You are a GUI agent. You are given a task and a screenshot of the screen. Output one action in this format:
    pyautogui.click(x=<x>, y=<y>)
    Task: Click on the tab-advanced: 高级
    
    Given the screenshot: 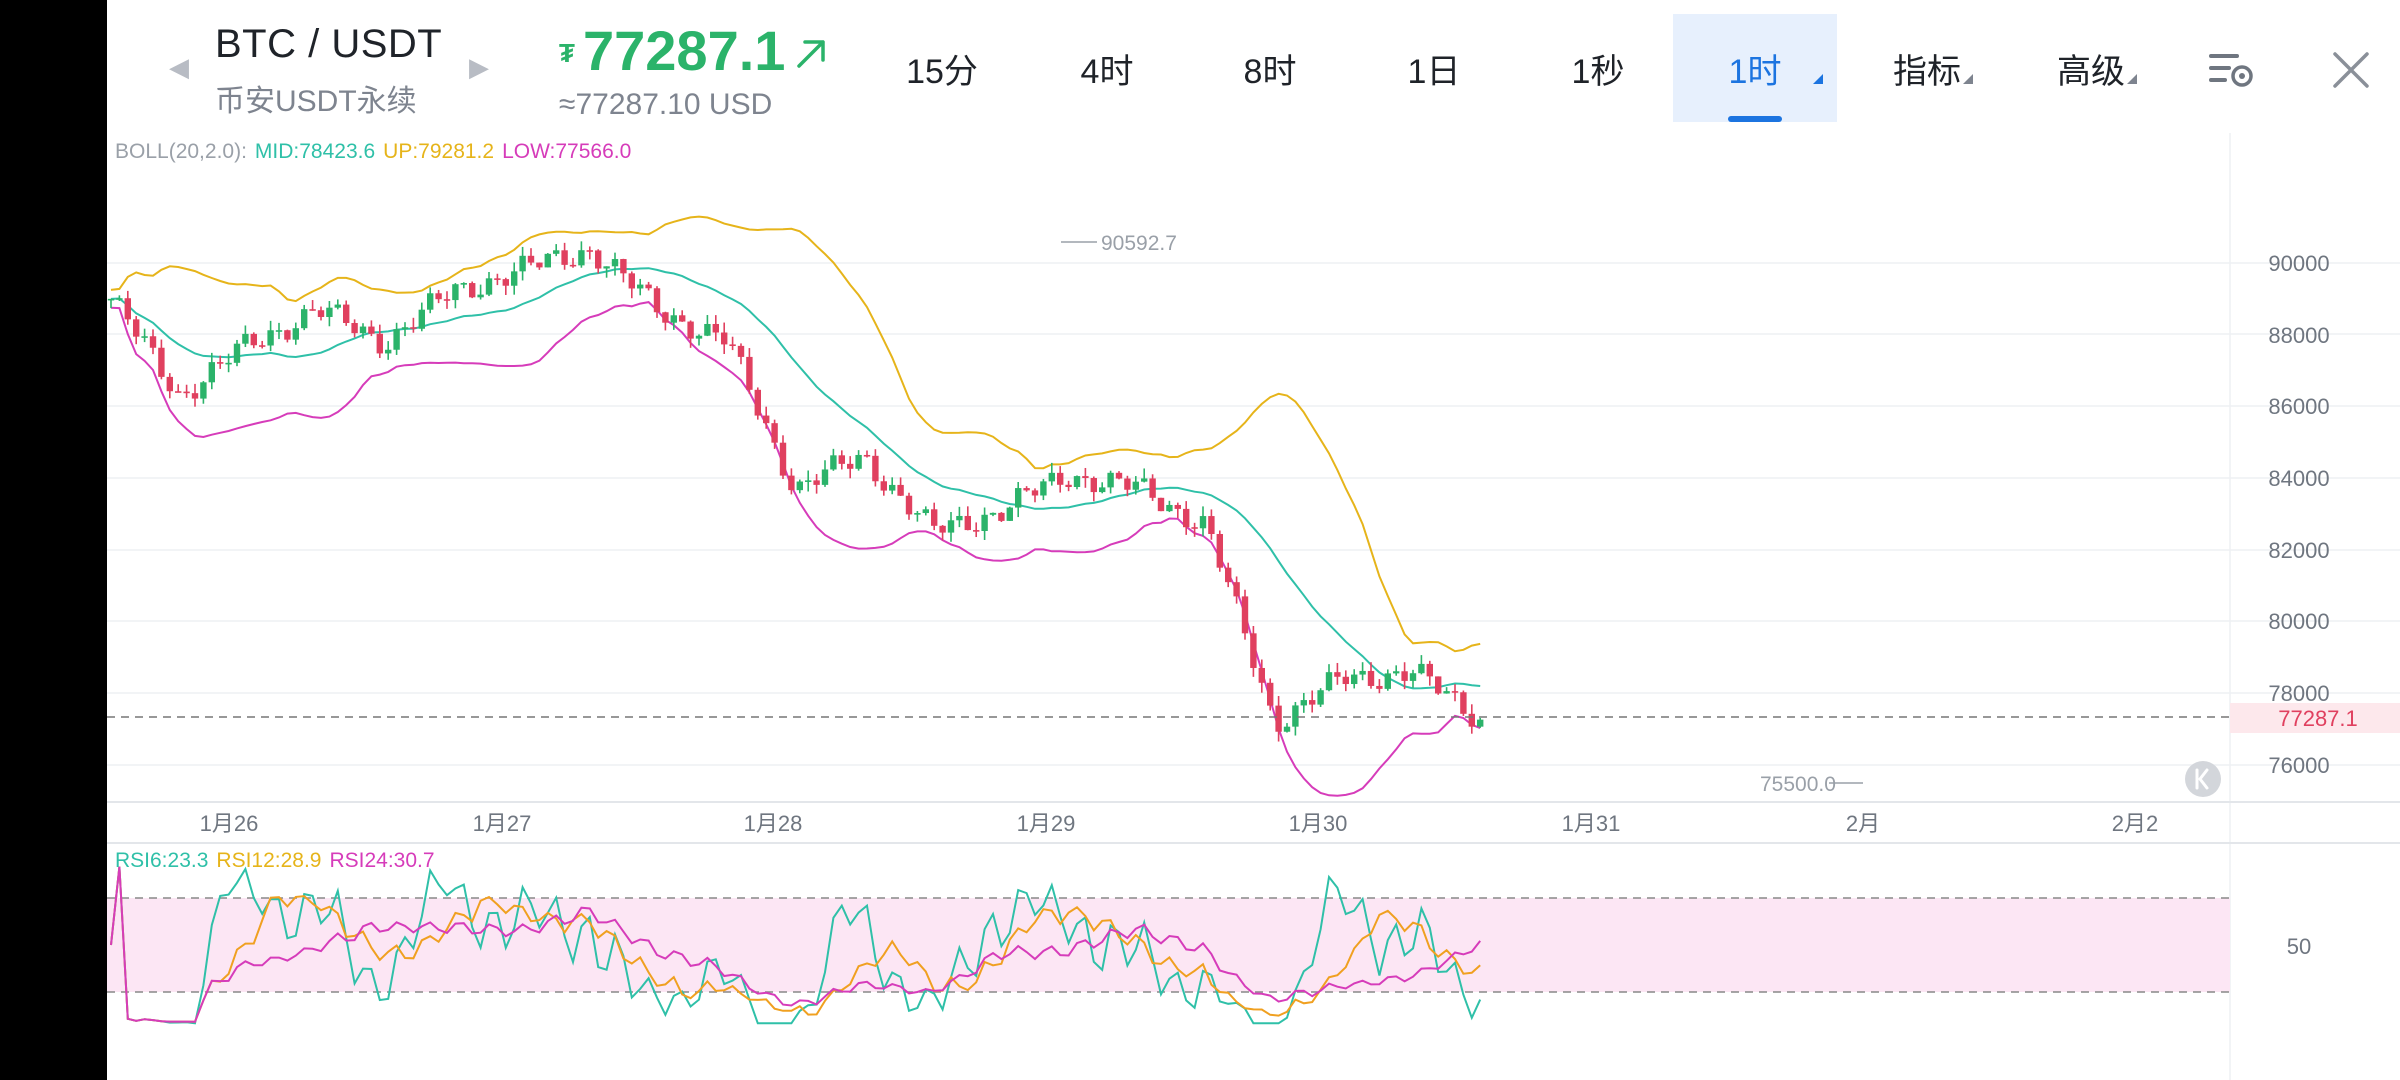 What is the action you would take?
    pyautogui.click(x=2091, y=68)
    